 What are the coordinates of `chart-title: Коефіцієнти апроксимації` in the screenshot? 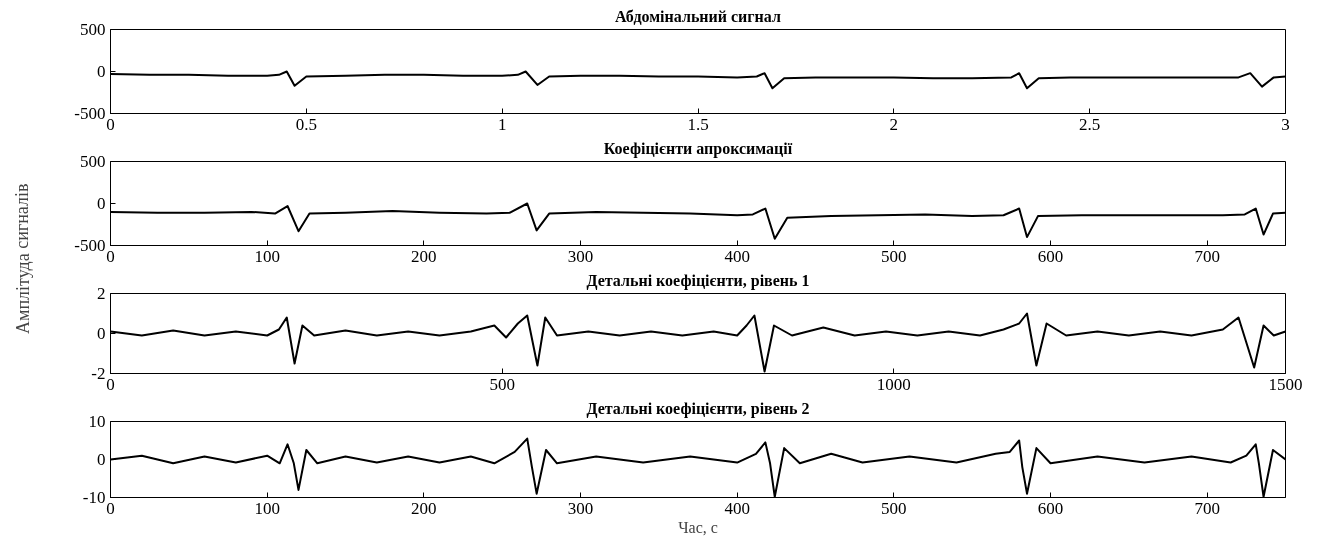 It's located at (698, 148).